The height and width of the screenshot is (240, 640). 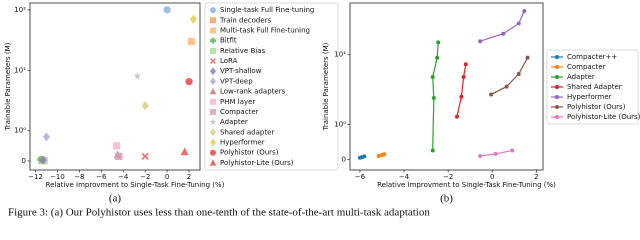 What do you see at coordinates (446, 199) in the screenshot?
I see `panel-caption: (b)` at bounding box center [446, 199].